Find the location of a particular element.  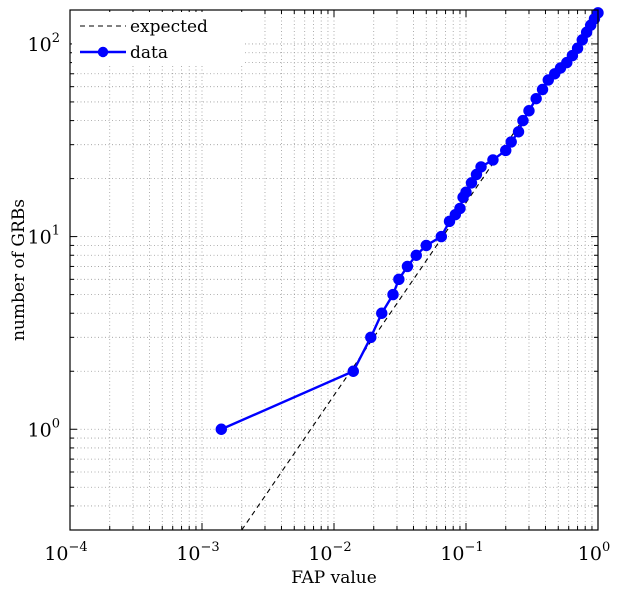

x-tick-label: 10⁻³ is located at coordinates (197, 552).